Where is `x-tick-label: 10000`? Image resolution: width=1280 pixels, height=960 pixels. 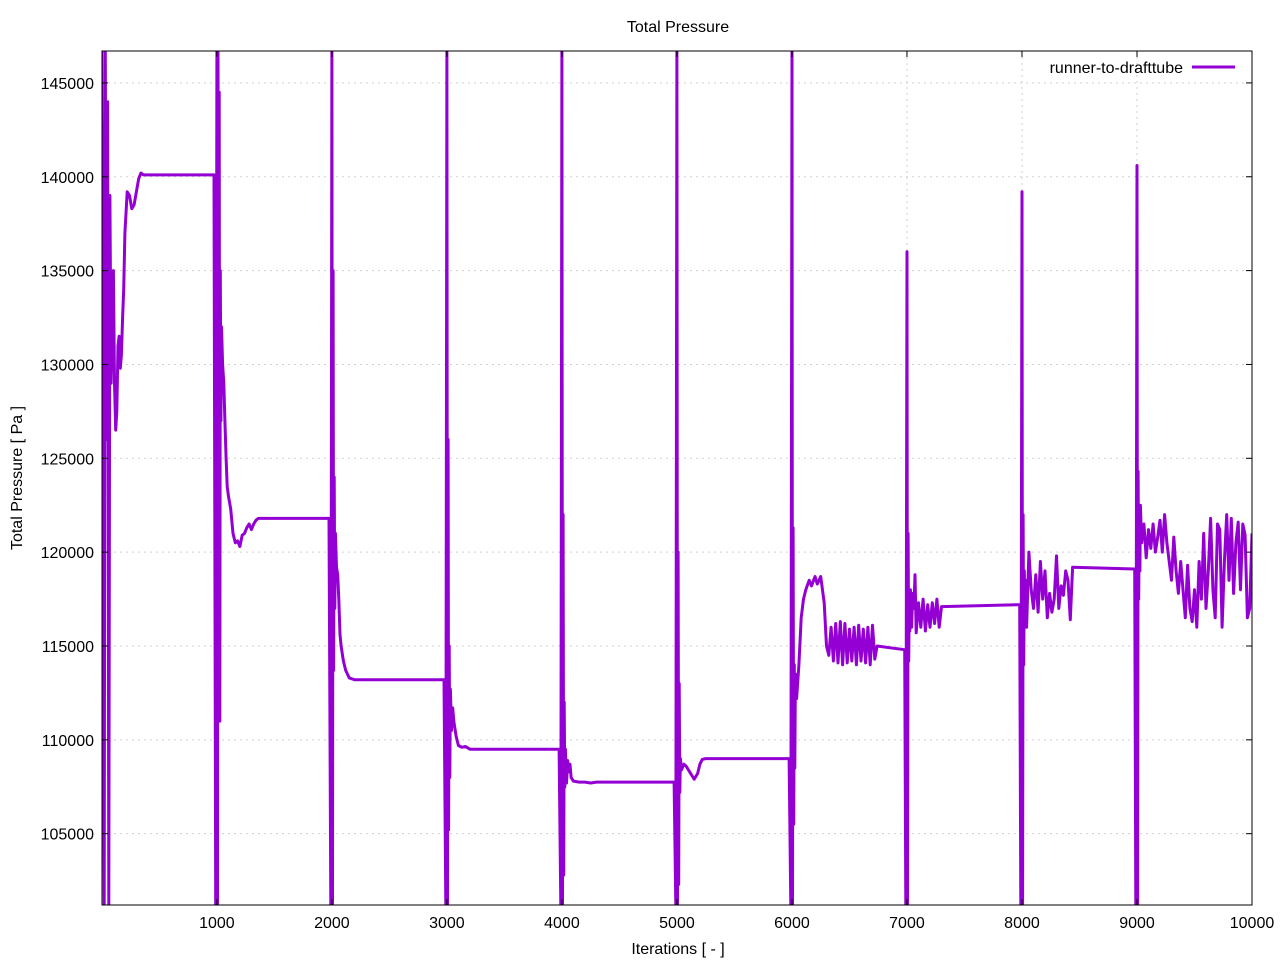
x-tick-label: 10000 is located at coordinates (1252, 923).